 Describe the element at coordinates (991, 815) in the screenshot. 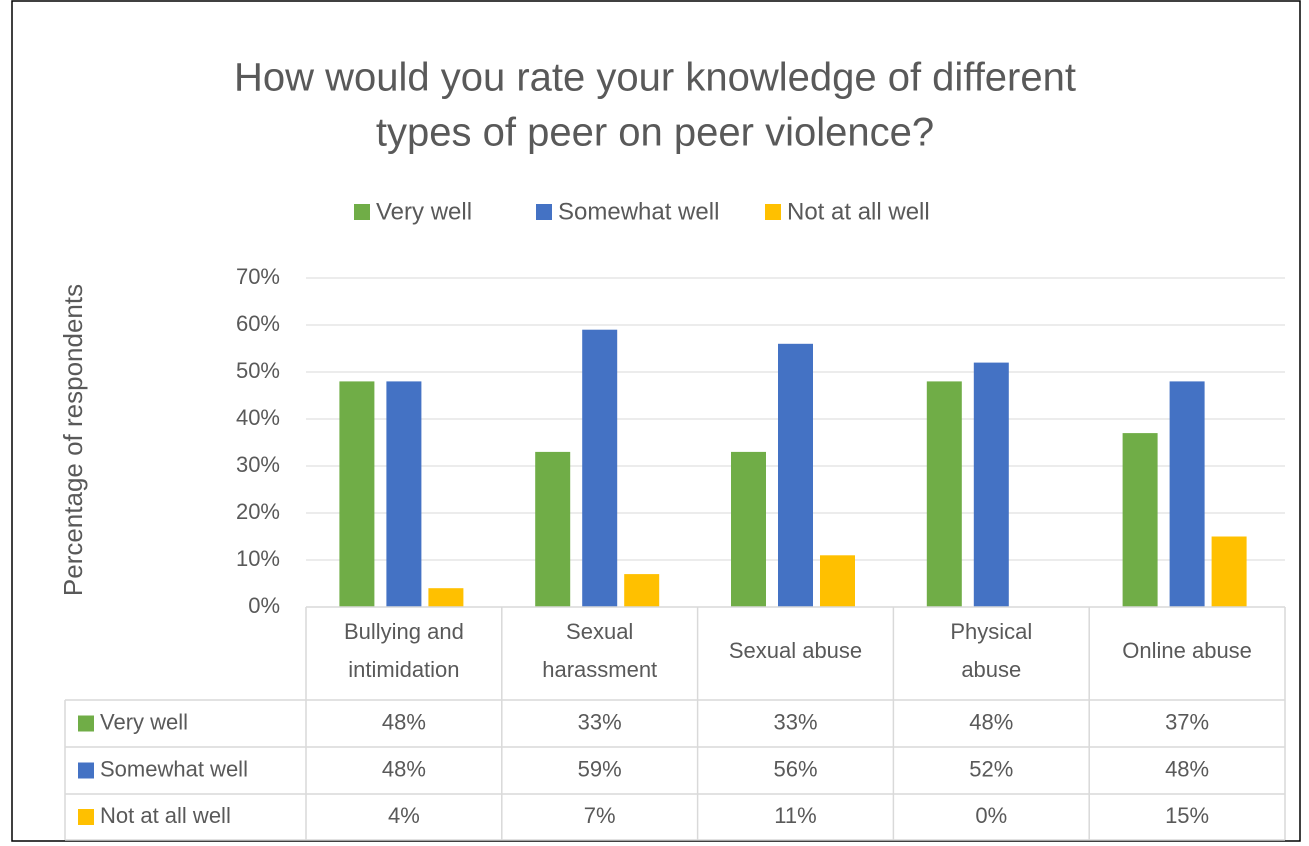

I see `table-cell: 0%` at that location.